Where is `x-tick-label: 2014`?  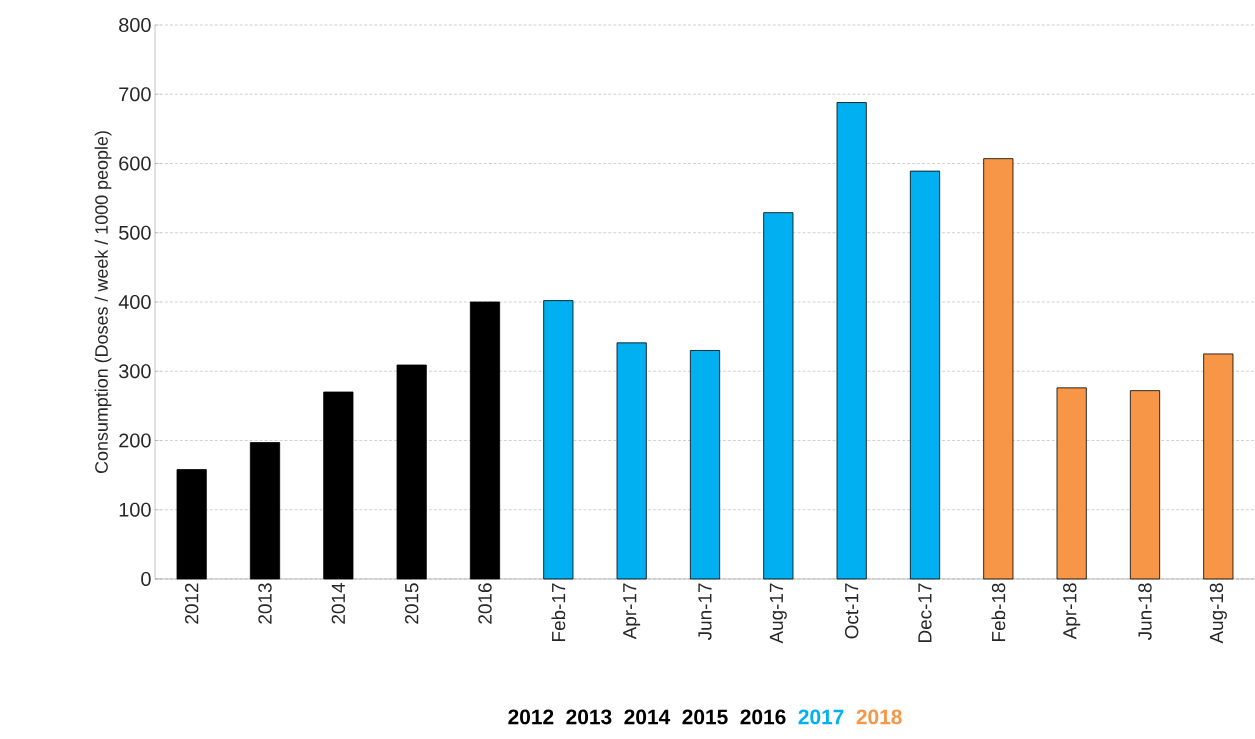 x-tick-label: 2014 is located at coordinates (338, 603).